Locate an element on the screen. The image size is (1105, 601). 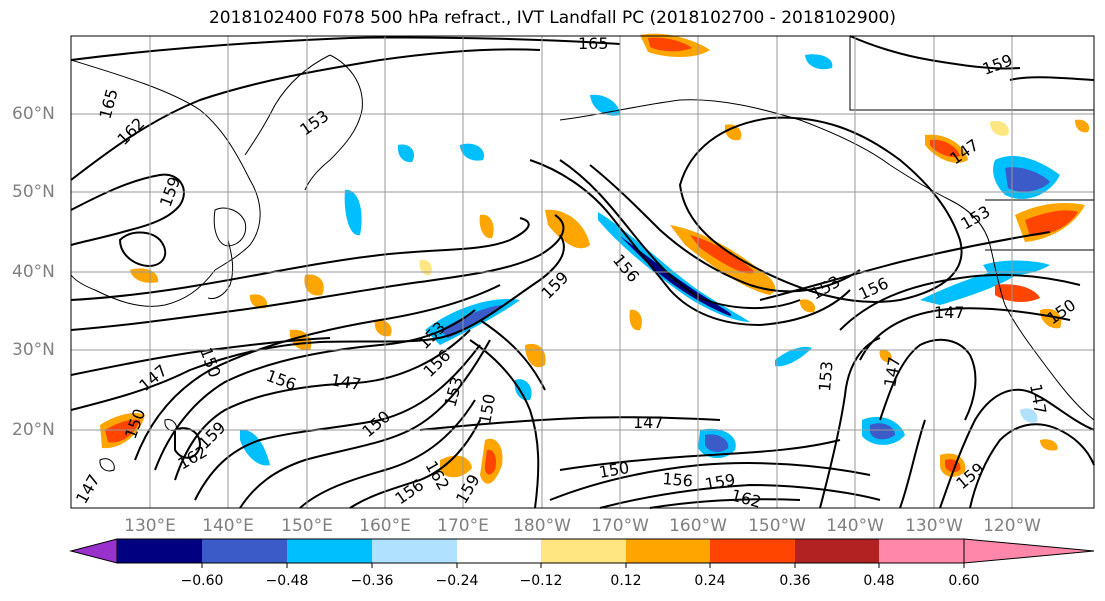
lon-label: 170°E is located at coordinates (463, 526).